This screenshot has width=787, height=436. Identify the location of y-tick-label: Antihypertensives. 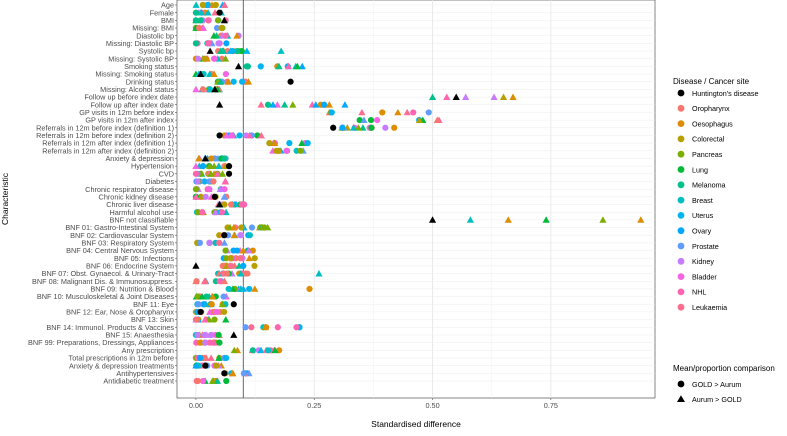
(145, 373).